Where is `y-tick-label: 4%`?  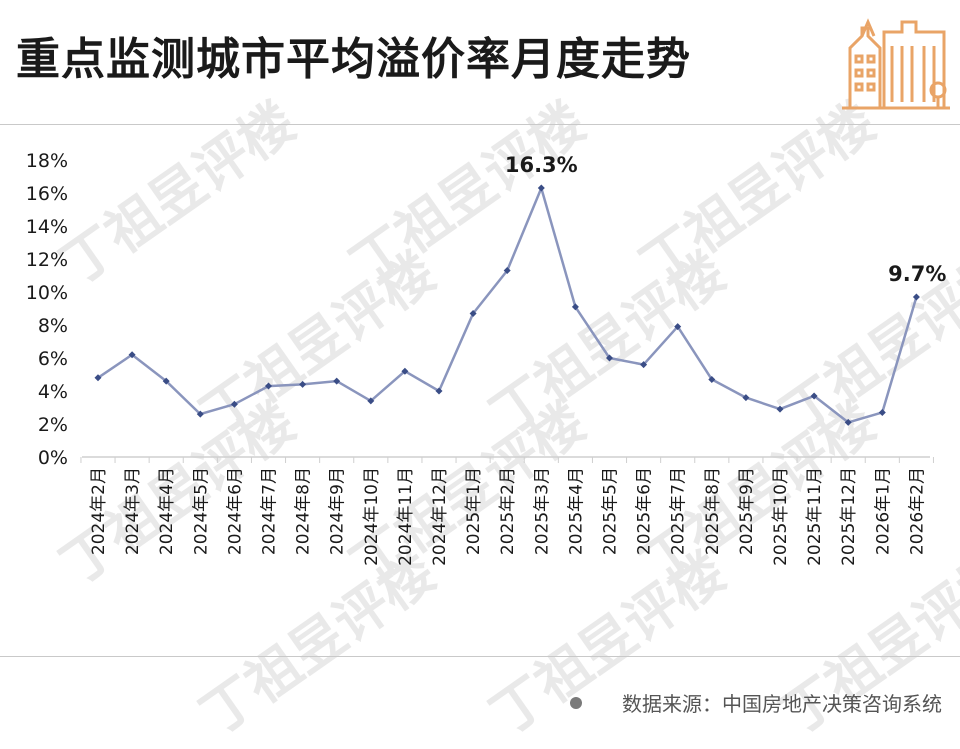
y-tick-label: 4% is located at coordinates (53, 392).